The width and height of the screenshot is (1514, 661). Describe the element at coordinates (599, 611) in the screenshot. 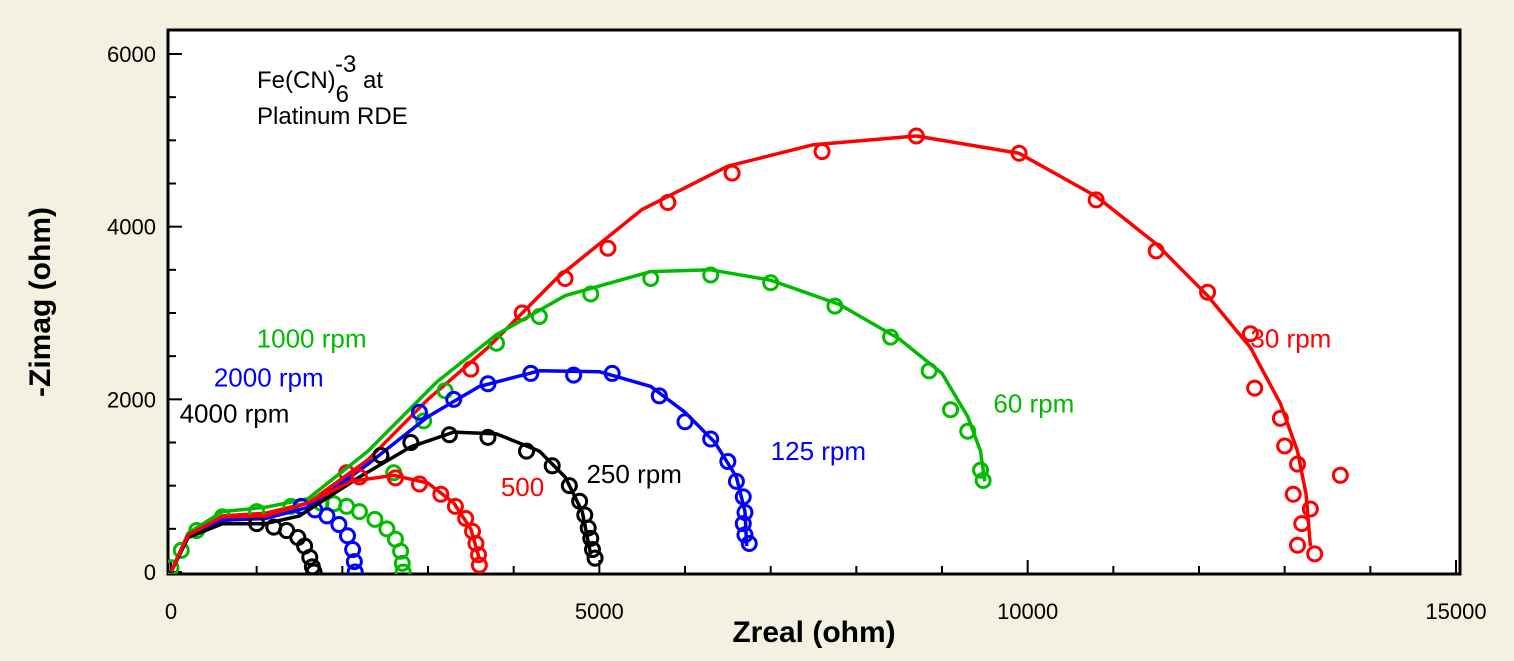

I see `x-tick-label: 5000` at that location.